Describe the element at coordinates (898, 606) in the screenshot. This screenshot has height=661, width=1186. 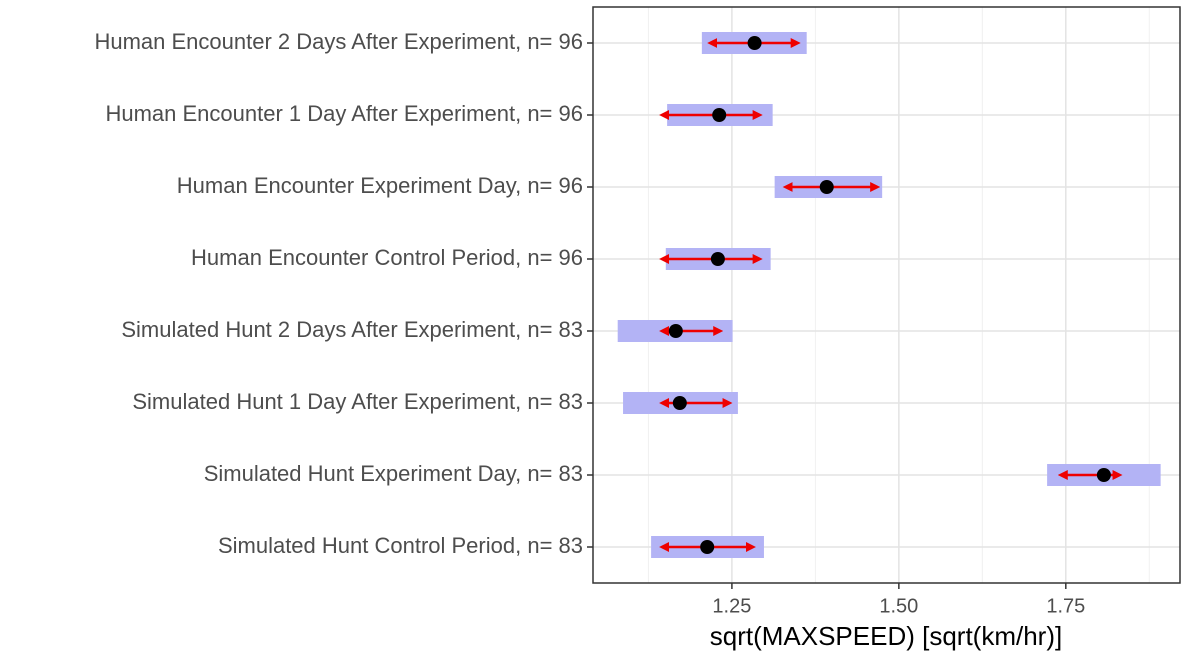
I see `x-tick-label: 1.50` at that location.